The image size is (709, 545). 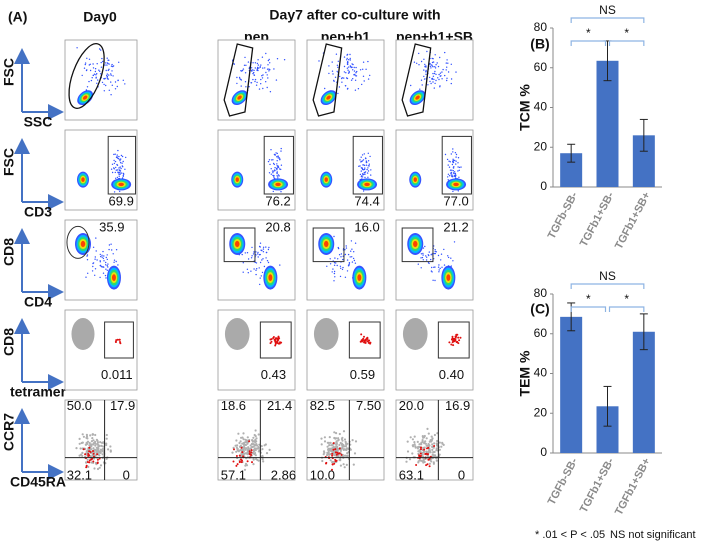 I want to click on flow-plot: 77.0, so click(x=434, y=170).